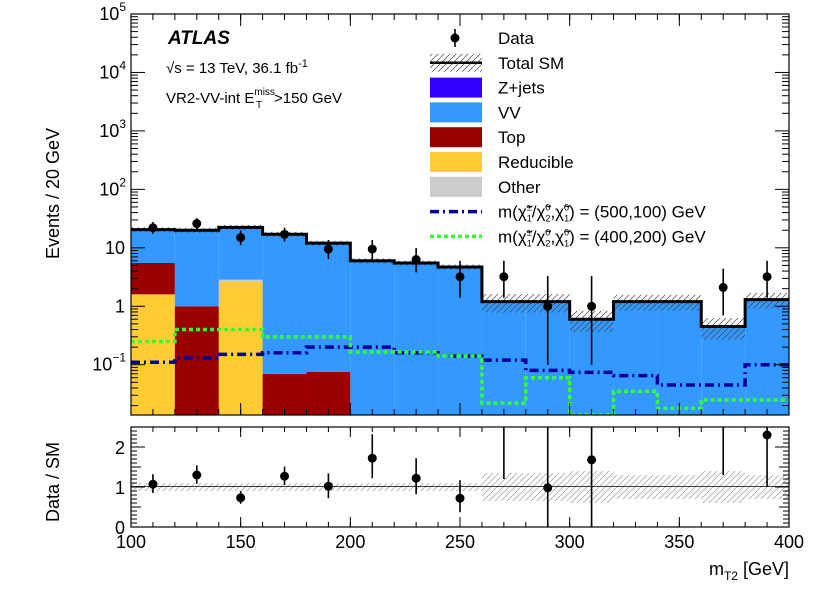 This screenshot has height=596, width=830. I want to click on x-tick-label: 350, so click(679, 542).